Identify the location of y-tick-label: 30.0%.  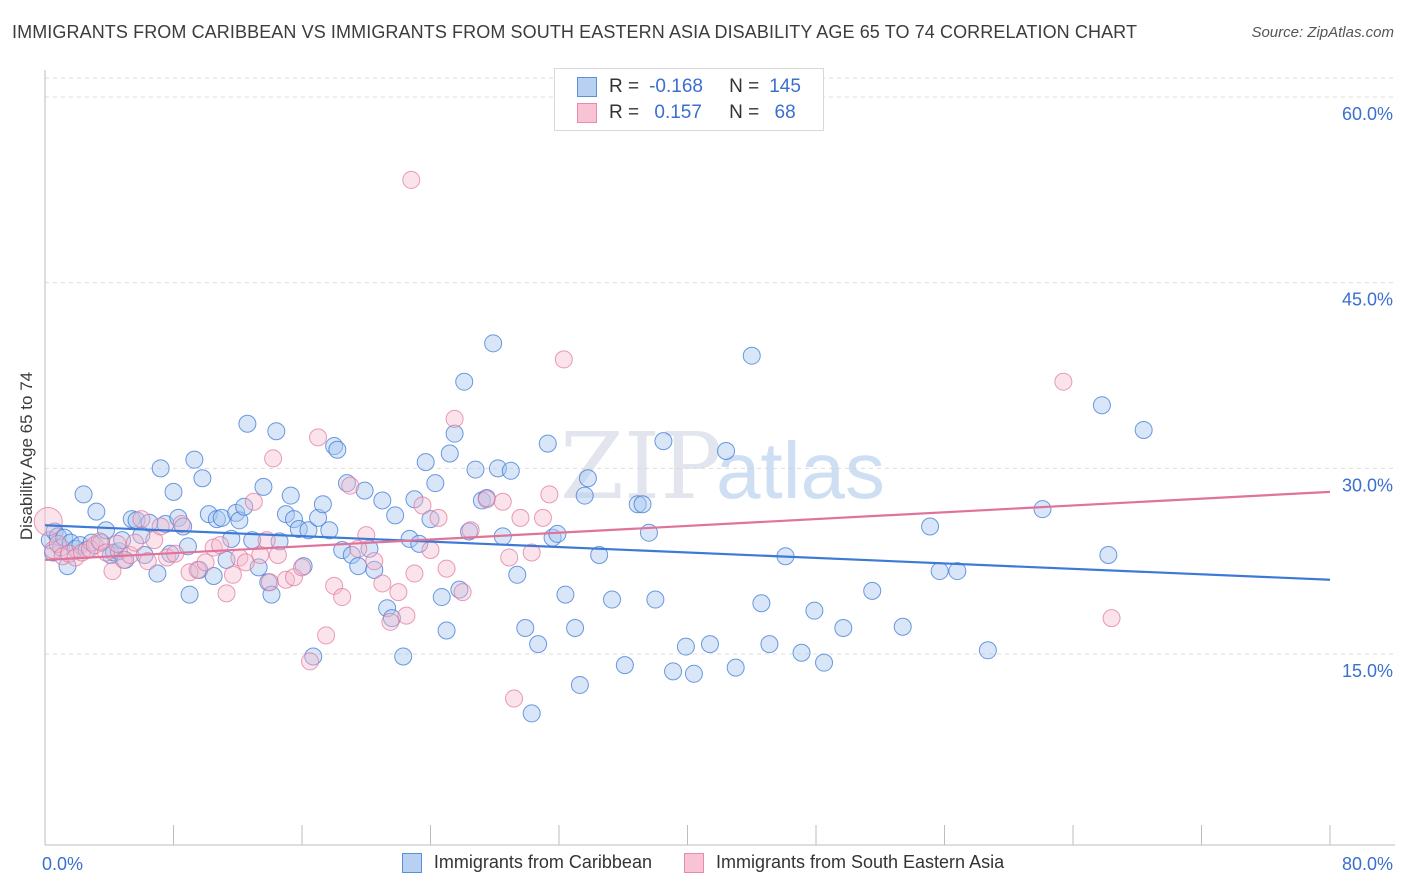
(1367, 485).